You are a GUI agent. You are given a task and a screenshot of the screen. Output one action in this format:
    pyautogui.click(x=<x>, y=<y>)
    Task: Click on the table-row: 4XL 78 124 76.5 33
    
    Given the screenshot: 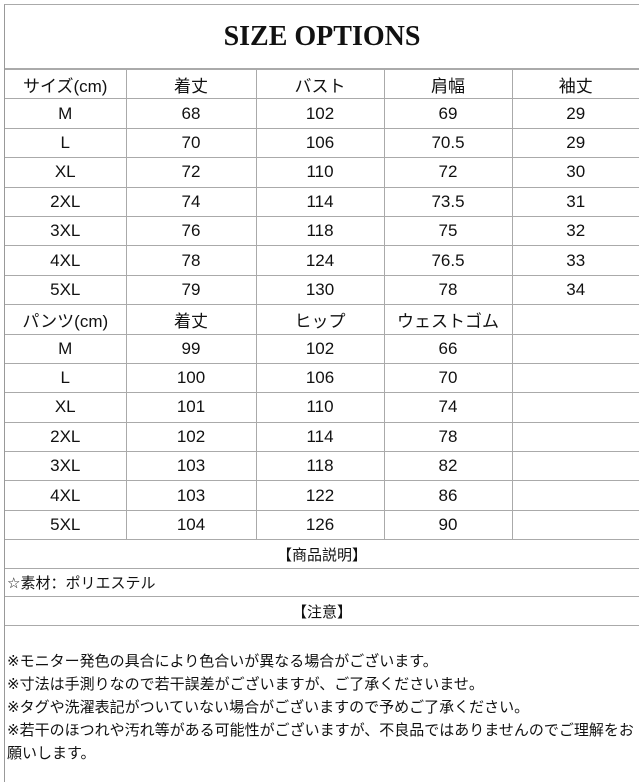 What is the action you would take?
    pyautogui.click(x=322, y=260)
    